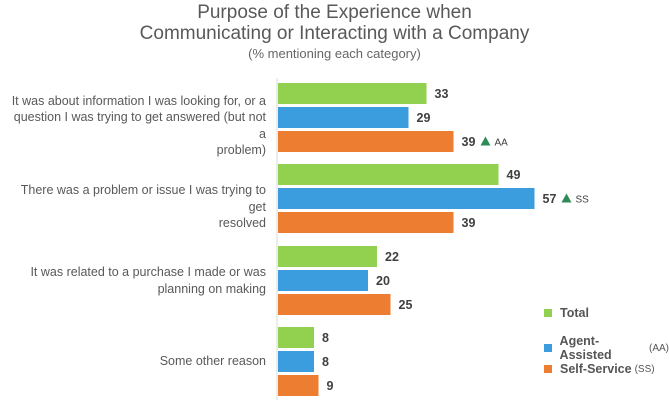  Describe the element at coordinates (211, 288) in the screenshot. I see `category-label-line: planning on making` at that location.